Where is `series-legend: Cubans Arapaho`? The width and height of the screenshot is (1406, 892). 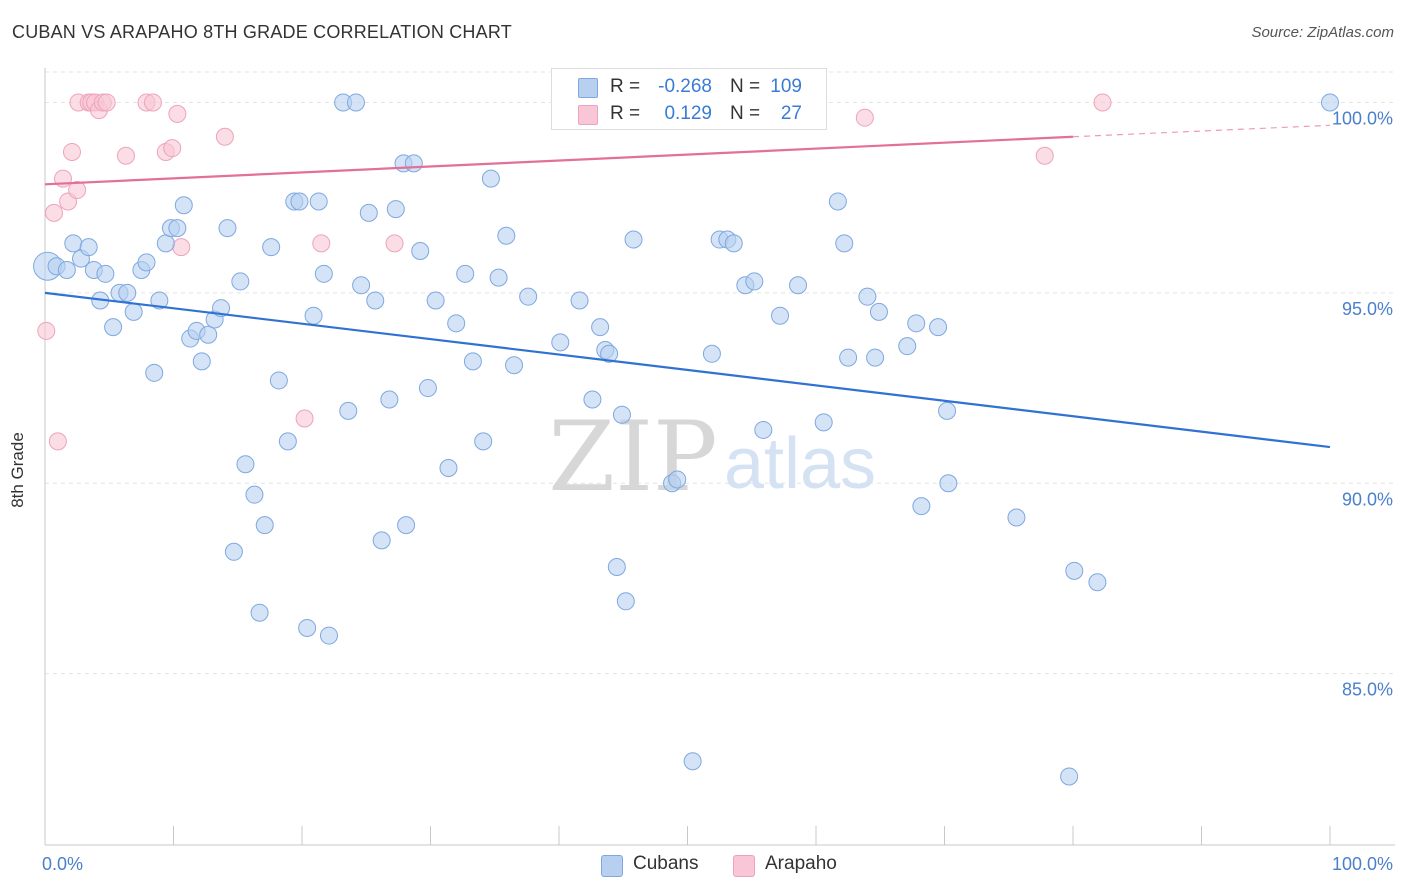 series-legend: Cubans Arapaho is located at coordinates (703, 865).